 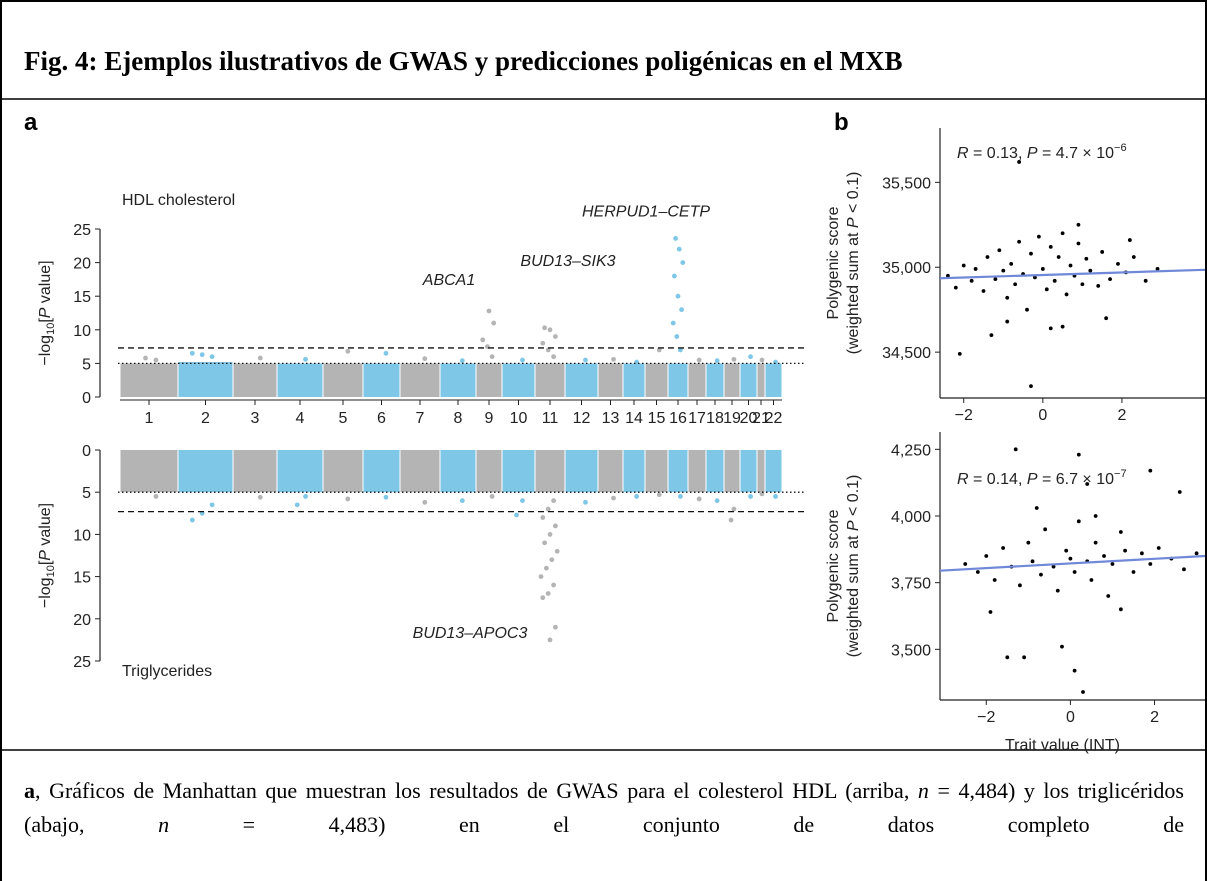 I want to click on x-tick-label: 18, so click(x=715, y=418).